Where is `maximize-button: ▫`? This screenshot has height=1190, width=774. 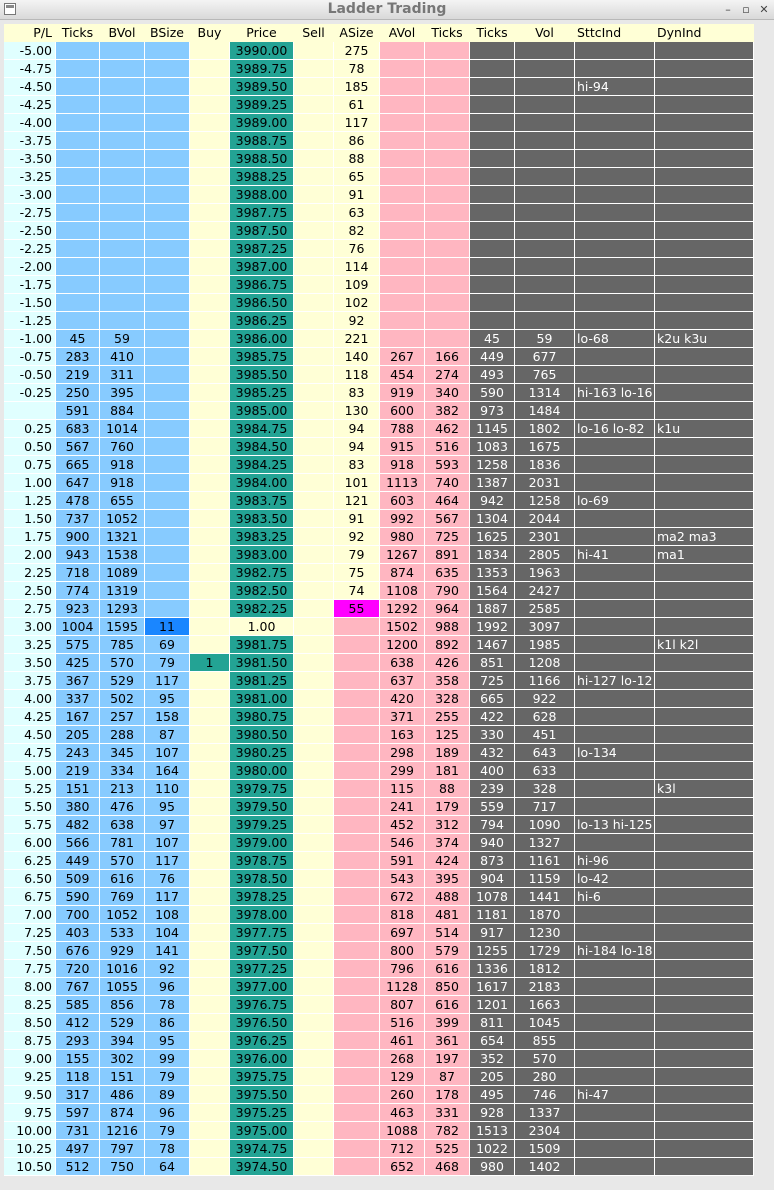 maximize-button: ▫ is located at coordinates (746, 9).